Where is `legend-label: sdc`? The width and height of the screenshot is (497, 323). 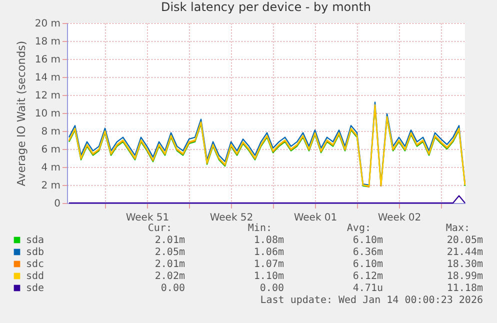 legend-label: sdc is located at coordinates (35, 264).